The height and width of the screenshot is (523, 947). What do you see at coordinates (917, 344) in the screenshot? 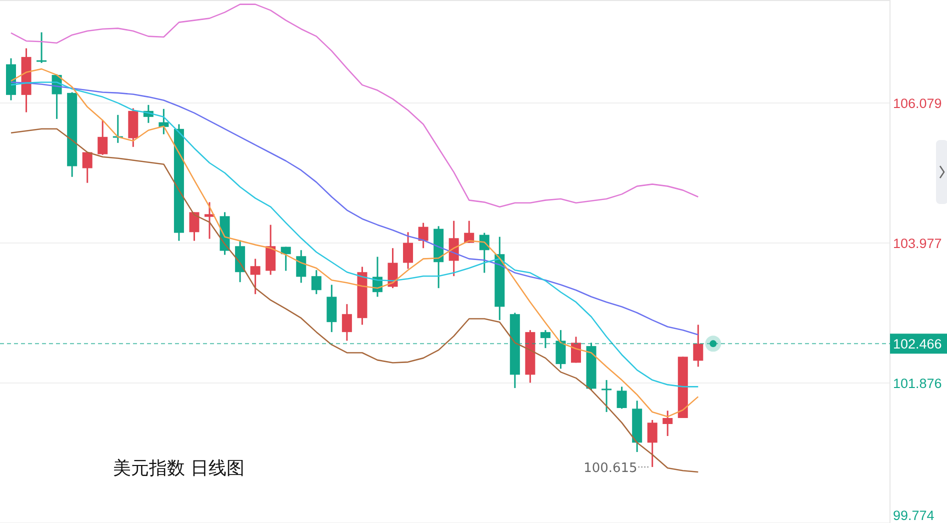
I see `ref-line-label: 102.466` at bounding box center [917, 344].